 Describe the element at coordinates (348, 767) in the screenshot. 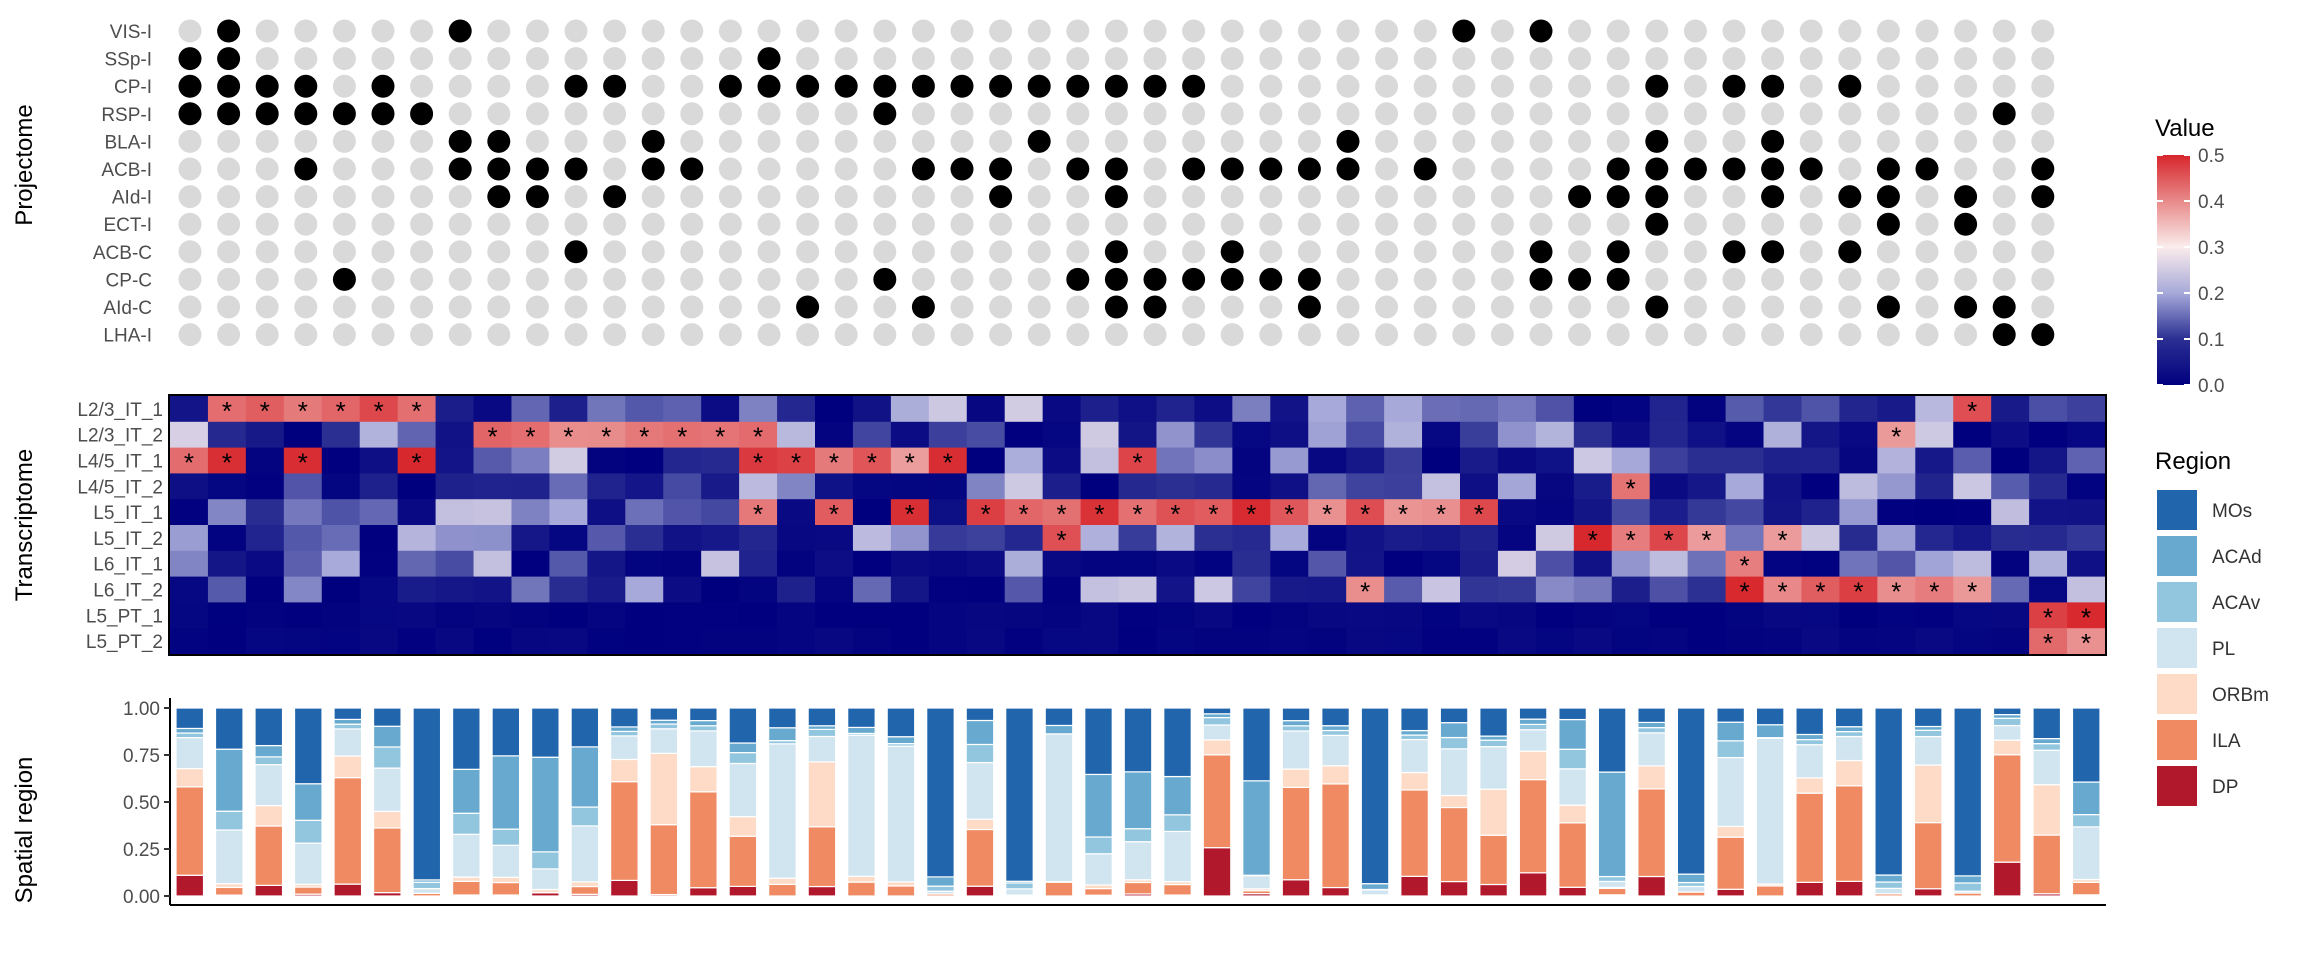

I see `bar-segment-orbm` at that location.